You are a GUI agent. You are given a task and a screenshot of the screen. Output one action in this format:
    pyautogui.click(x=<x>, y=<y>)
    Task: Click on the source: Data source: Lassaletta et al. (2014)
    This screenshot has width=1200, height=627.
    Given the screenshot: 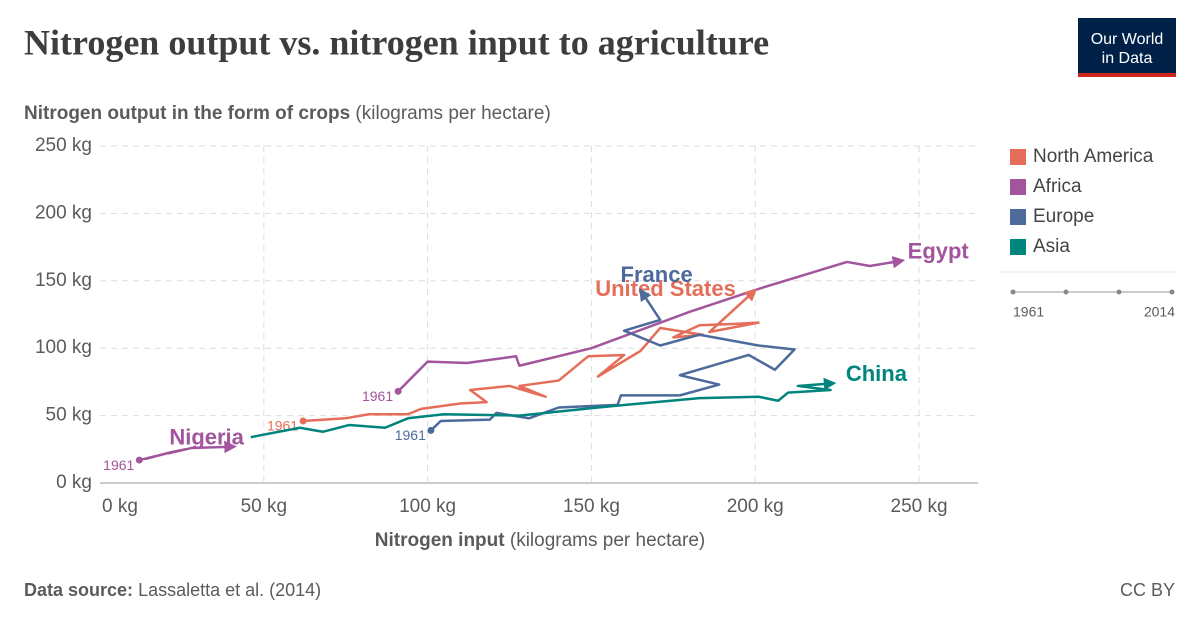 What is the action you would take?
    pyautogui.click(x=172, y=590)
    